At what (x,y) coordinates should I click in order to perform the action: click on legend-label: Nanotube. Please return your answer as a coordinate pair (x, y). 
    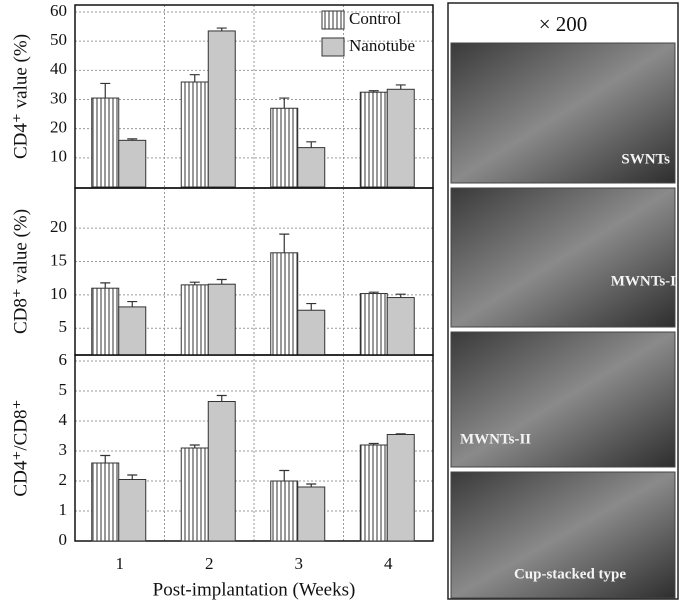
    Looking at the image, I should click on (382, 45).